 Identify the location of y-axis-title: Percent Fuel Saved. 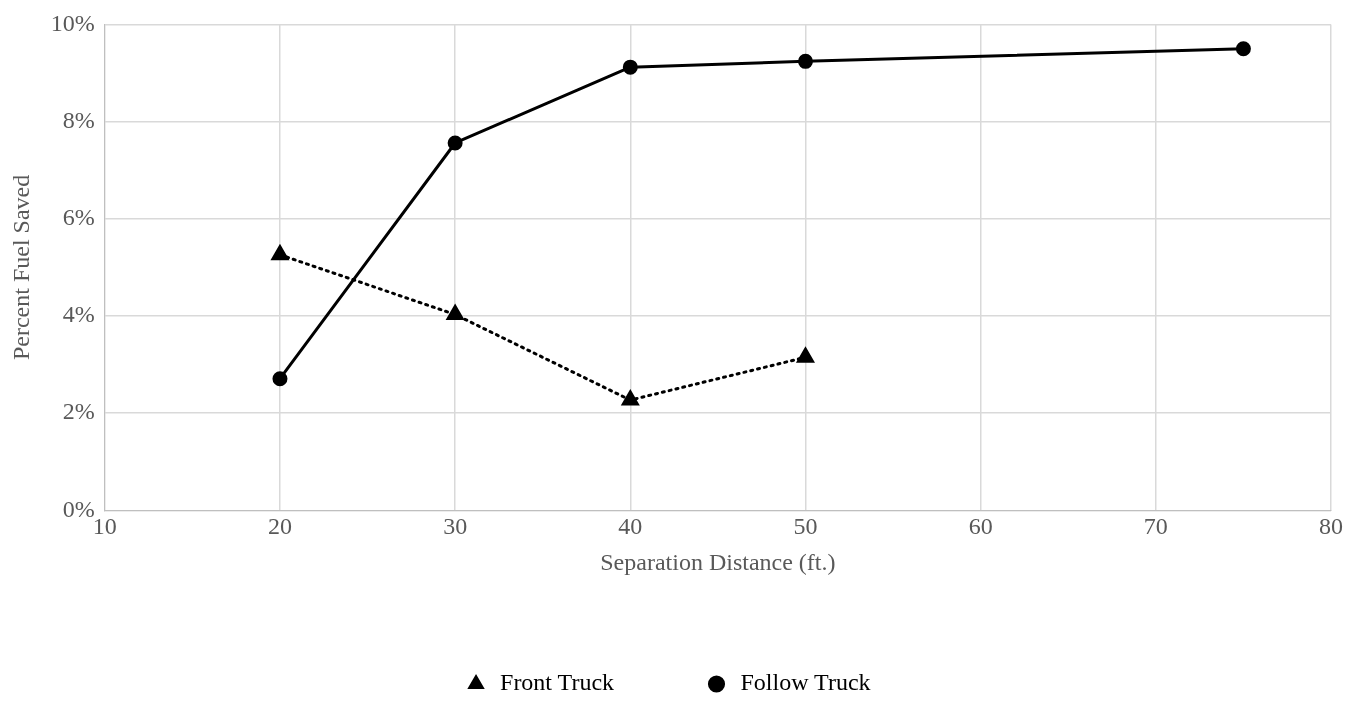
(20, 267).